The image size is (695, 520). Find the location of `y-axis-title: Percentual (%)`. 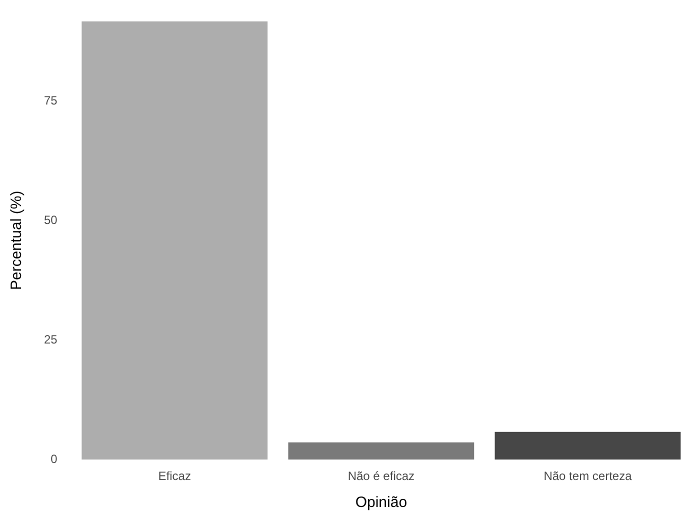

y-axis-title: Percentual (%) is located at coordinates (17, 240).